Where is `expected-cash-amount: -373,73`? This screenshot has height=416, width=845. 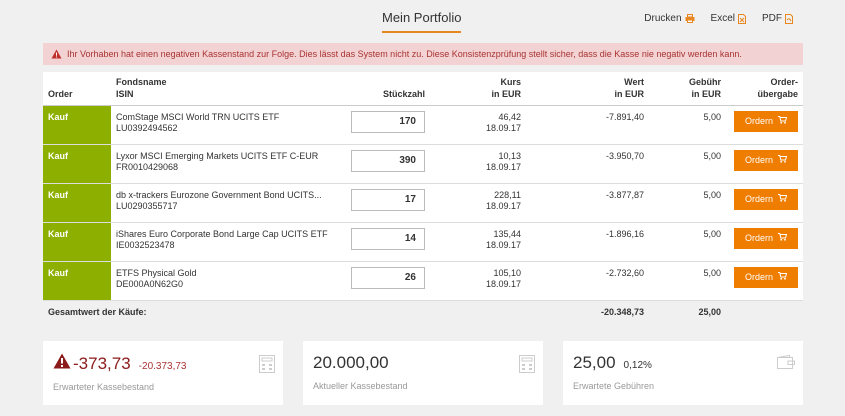
expected-cash-amount: -373,73 is located at coordinates (102, 363).